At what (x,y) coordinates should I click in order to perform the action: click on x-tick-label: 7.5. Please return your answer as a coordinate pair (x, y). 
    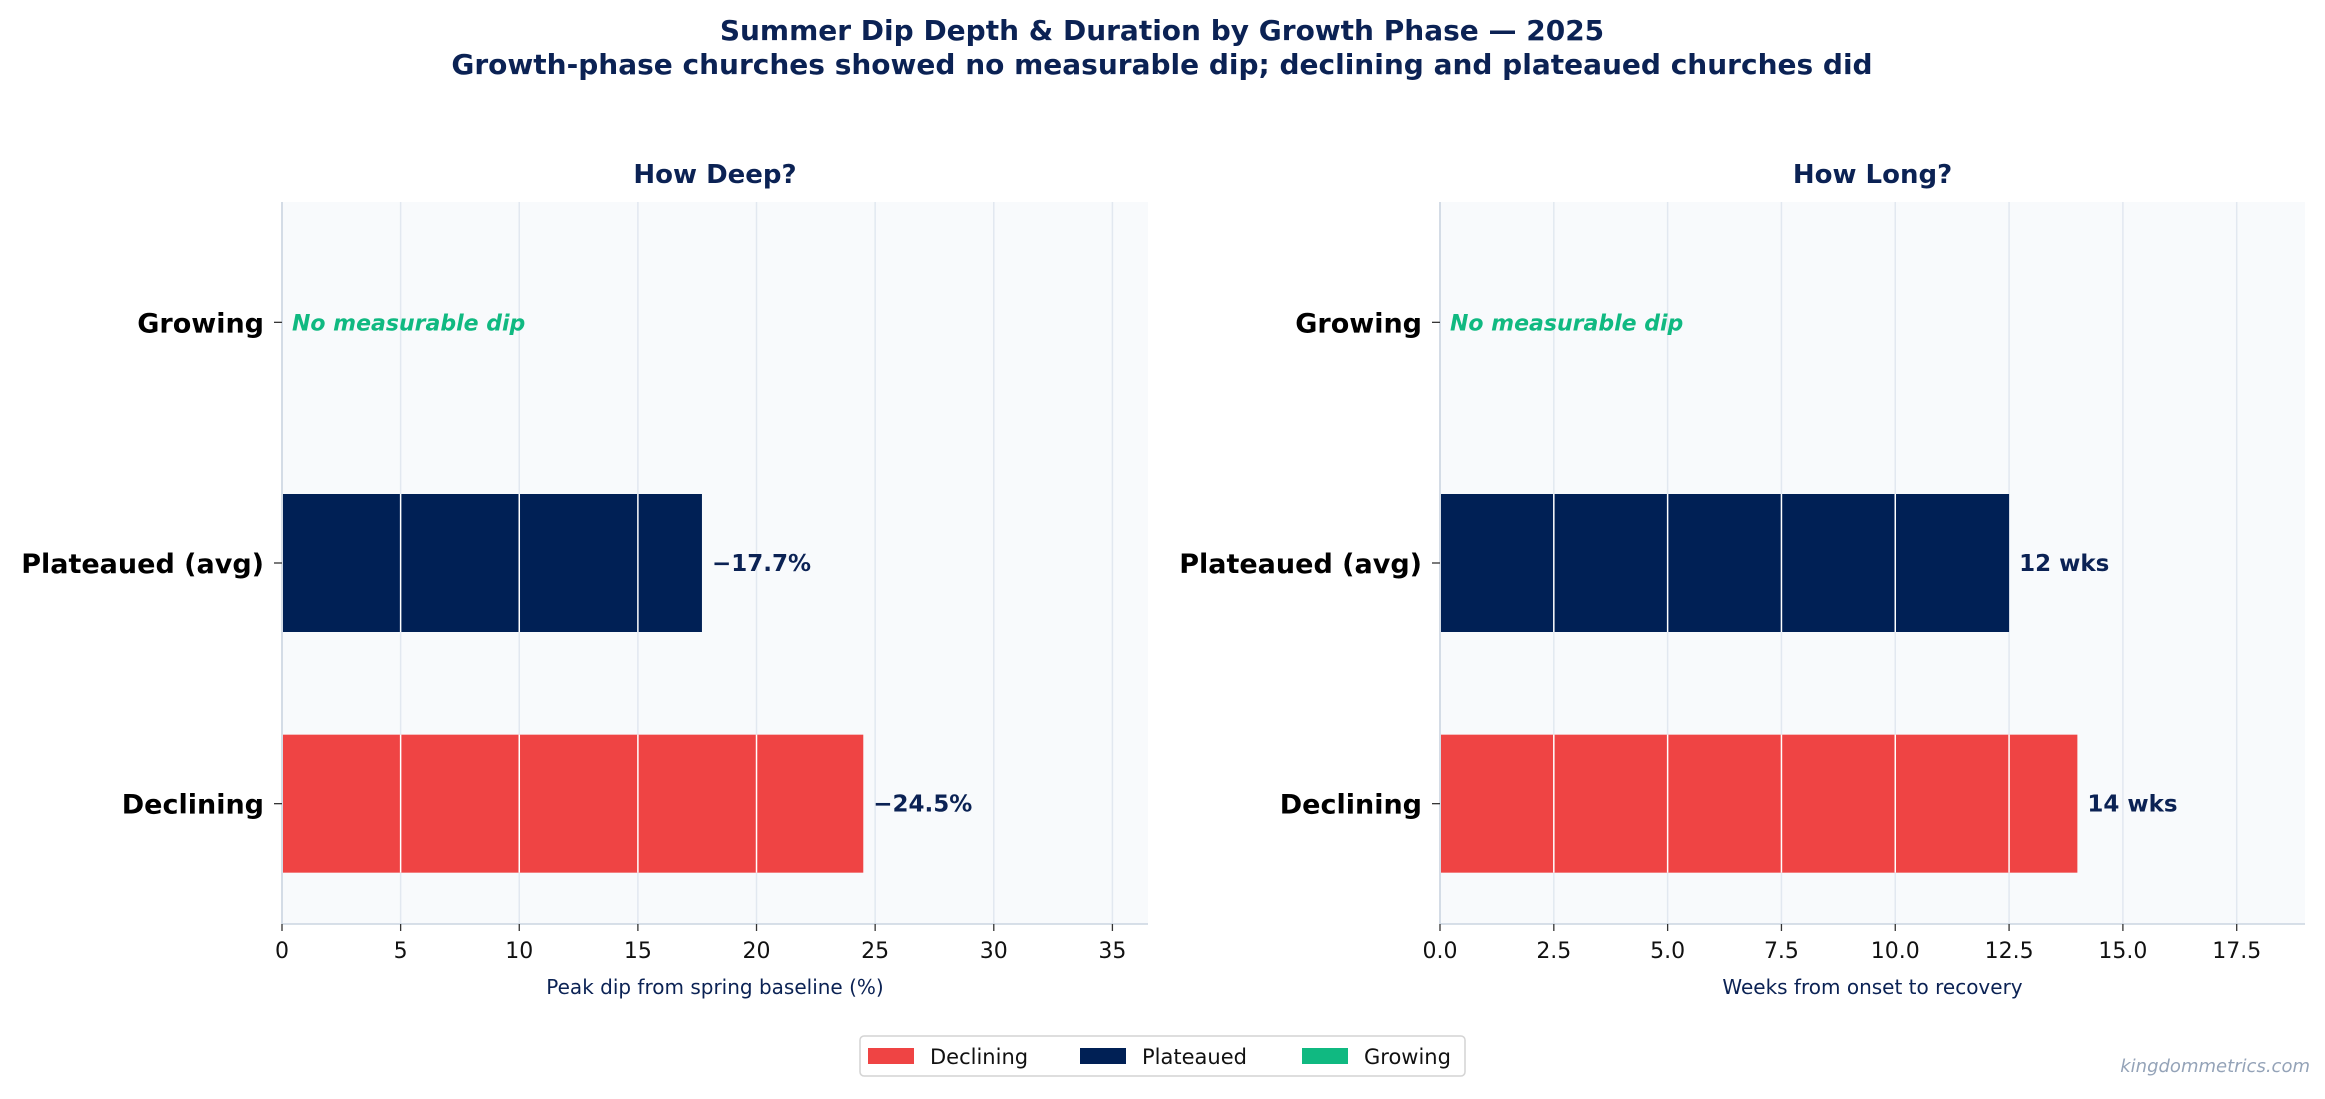
    Looking at the image, I should click on (1781, 951).